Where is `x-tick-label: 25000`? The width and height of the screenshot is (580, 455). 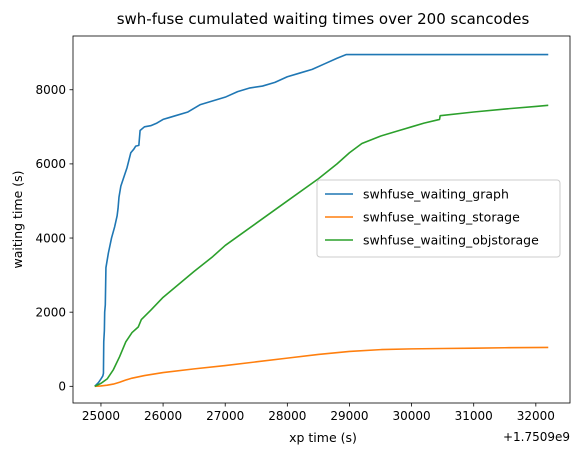
x-tick-label: 25000 is located at coordinates (101, 416).